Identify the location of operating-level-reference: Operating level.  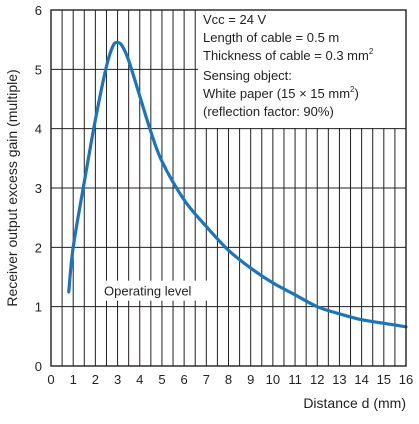
(154, 290).